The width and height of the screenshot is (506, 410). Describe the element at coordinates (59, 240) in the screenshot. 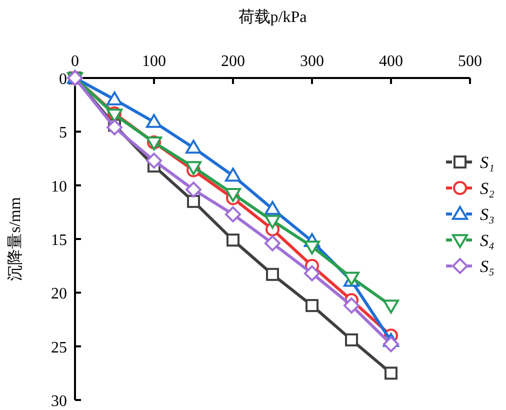

I see `y-tick-label: 15` at that location.